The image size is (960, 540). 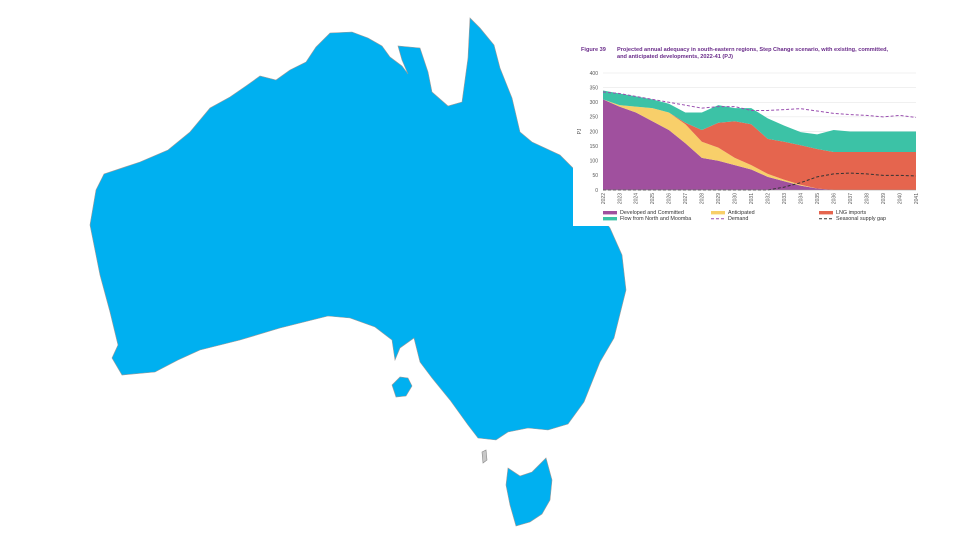 I want to click on y-tick-label: 300, so click(x=594, y=103).